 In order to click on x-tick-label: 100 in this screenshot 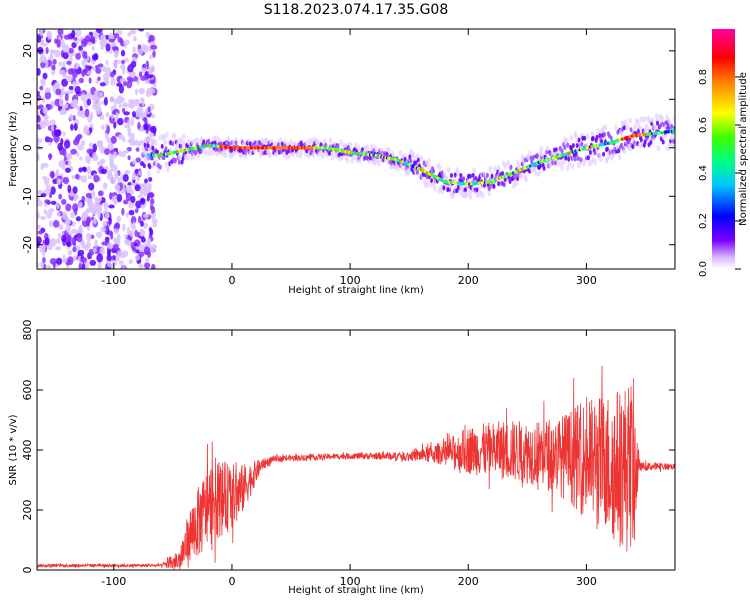, I will do `click(350, 581)`.